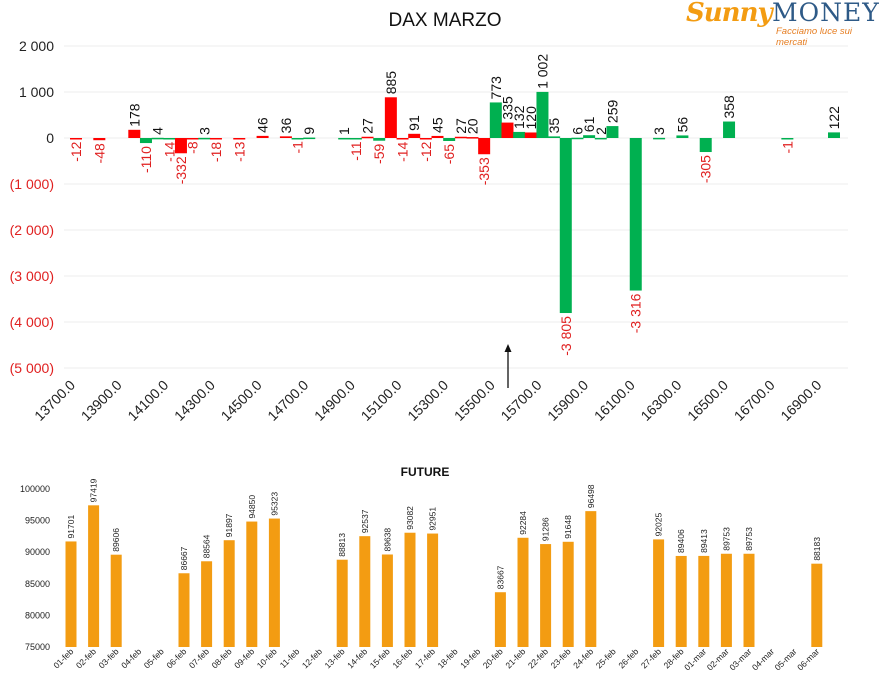 This screenshot has height=685, width=890. What do you see at coordinates (71, 527) in the screenshot?
I see `bar-value-label: 91701` at bounding box center [71, 527].